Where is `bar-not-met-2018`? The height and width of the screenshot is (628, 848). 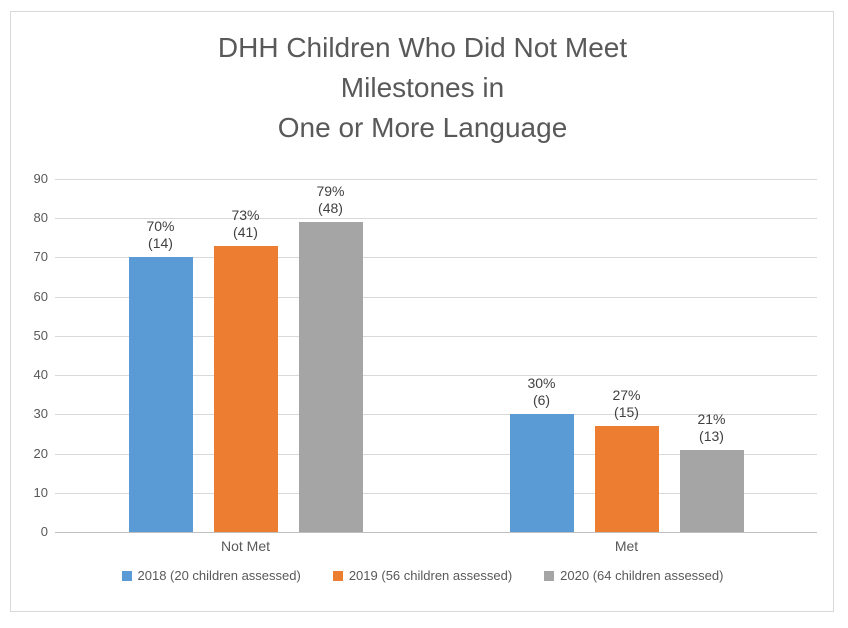 bar-not-met-2018 is located at coordinates (160, 394).